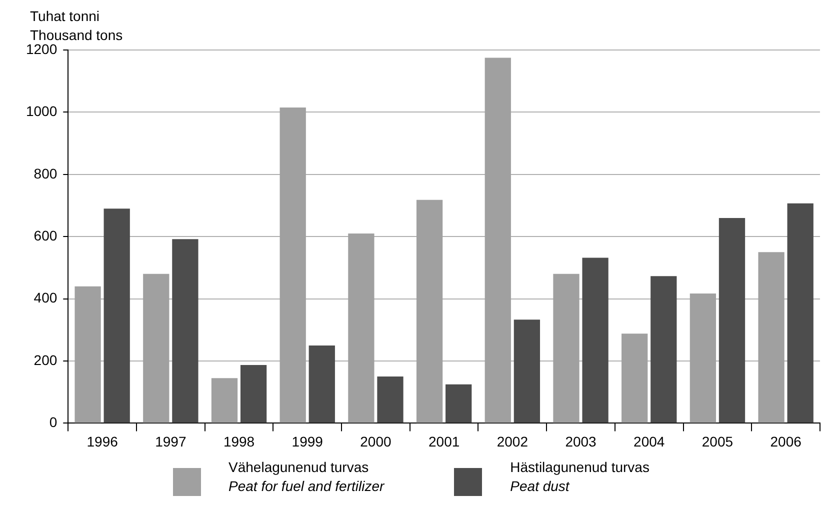 This screenshot has height=532, width=822. I want to click on x-tick-label: 2002, so click(512, 441).